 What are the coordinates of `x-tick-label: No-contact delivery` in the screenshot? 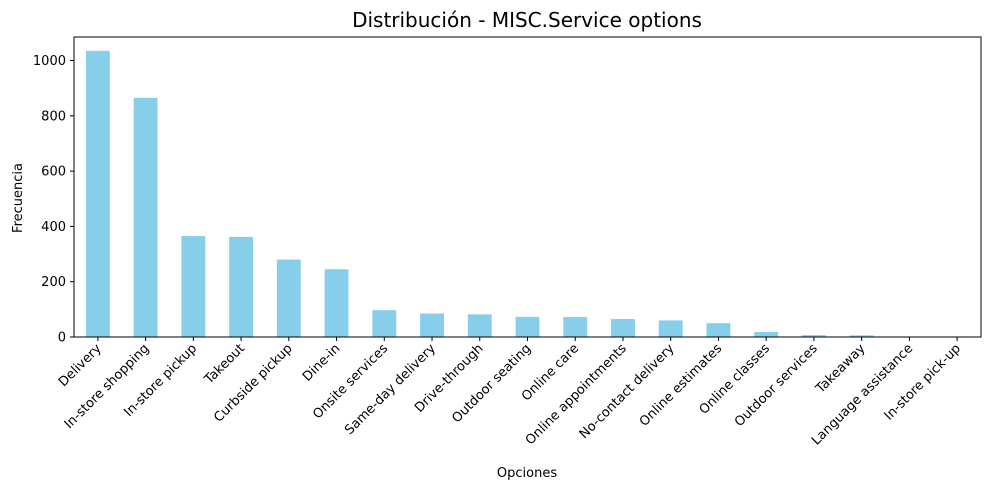 It's located at (627, 391).